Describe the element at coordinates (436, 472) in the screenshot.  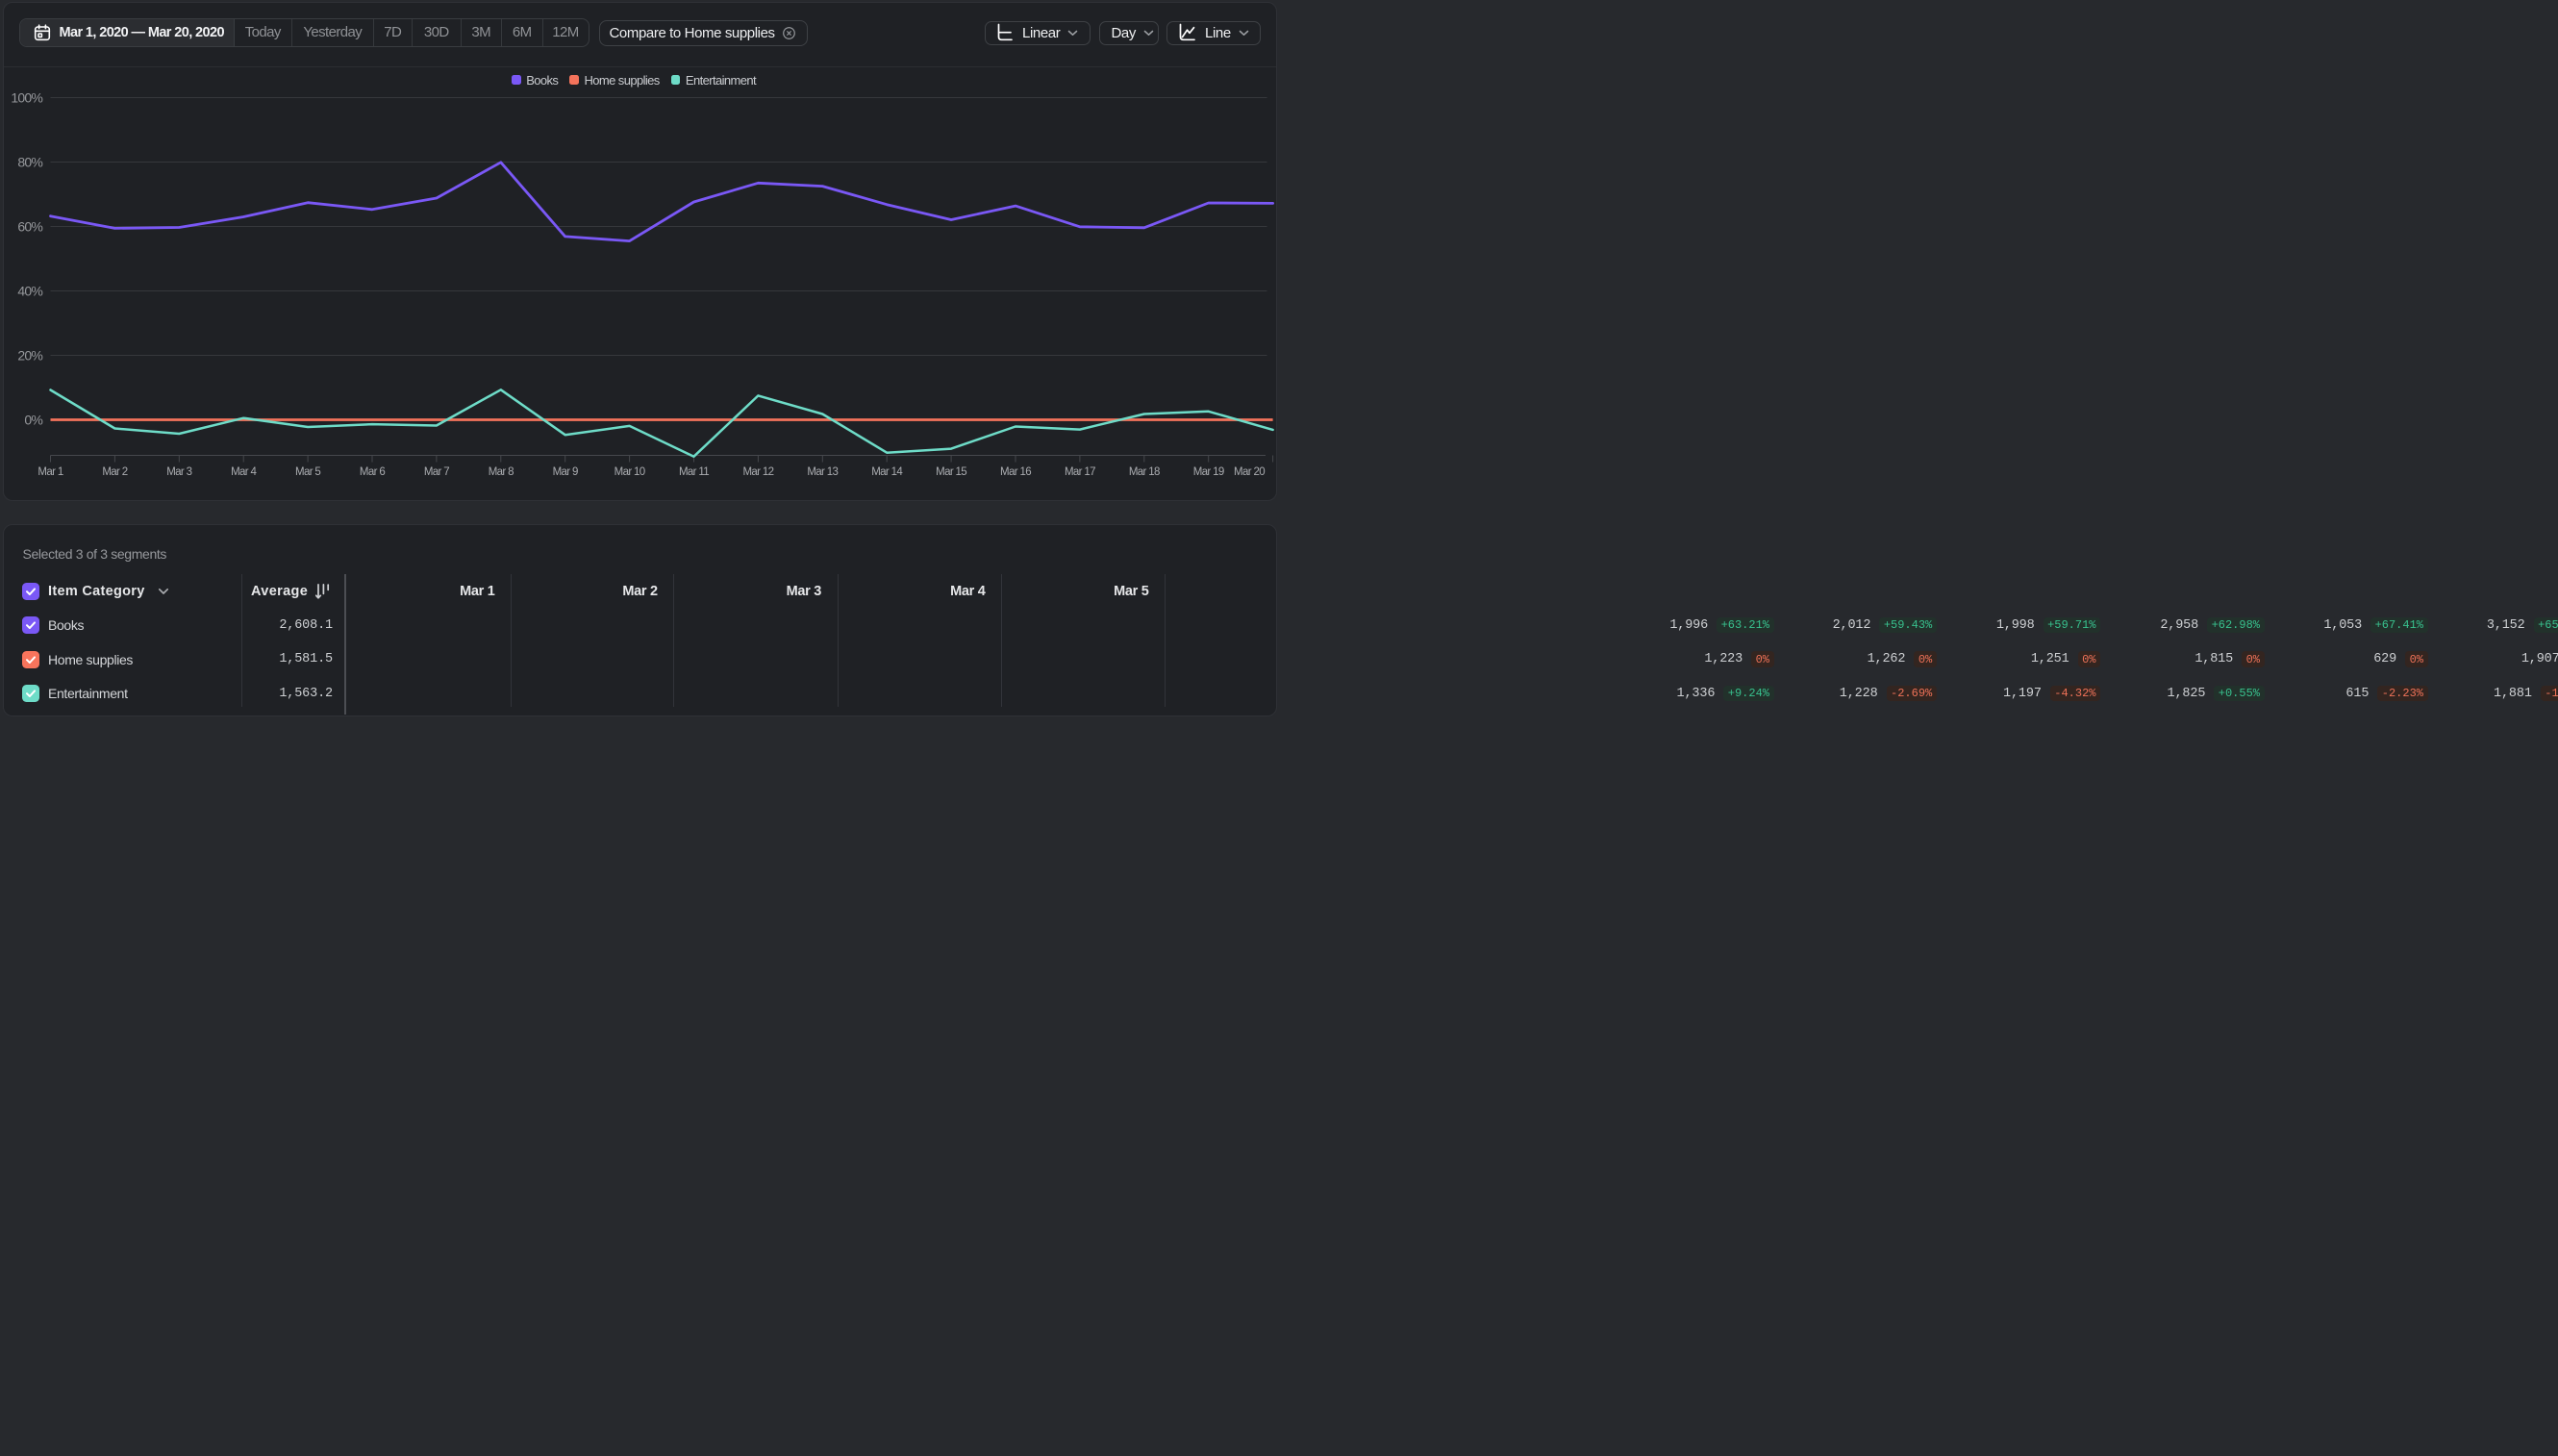
I see `svg-text: Mar 7` at that location.